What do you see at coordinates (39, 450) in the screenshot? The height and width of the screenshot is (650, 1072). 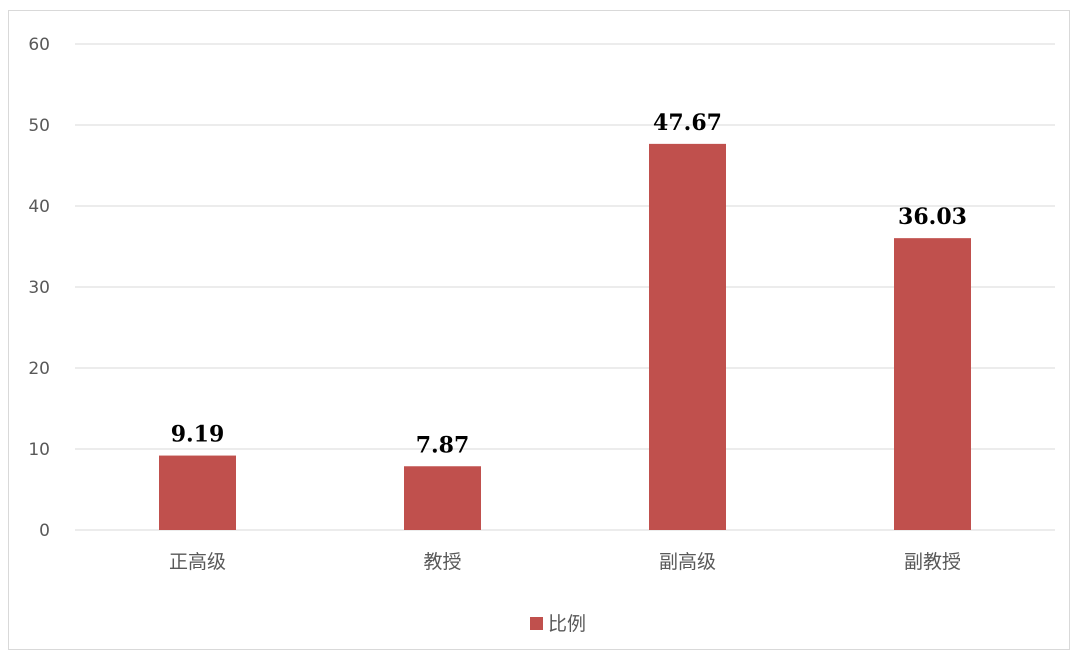 I see `y-tick-label: 10` at bounding box center [39, 450].